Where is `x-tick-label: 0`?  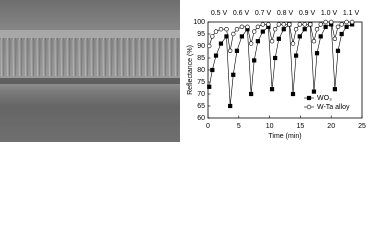 x-tick-label: 0 is located at coordinates (208, 126).